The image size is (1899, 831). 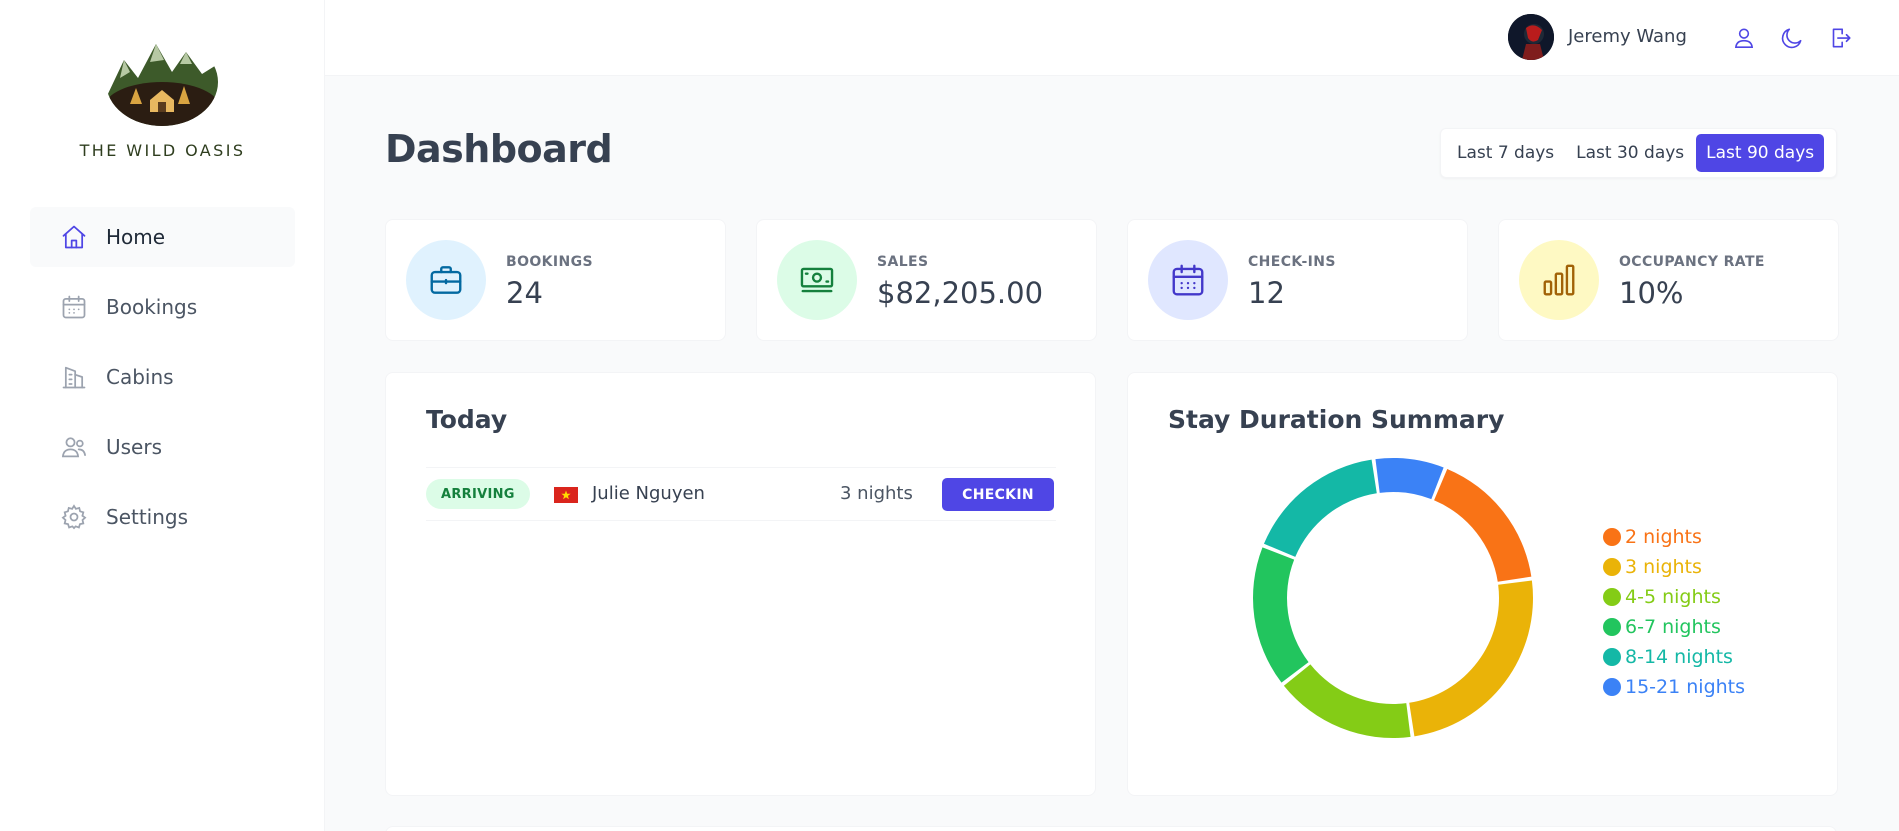 I want to click on legend-label: 4-5 nights, so click(x=1673, y=597).